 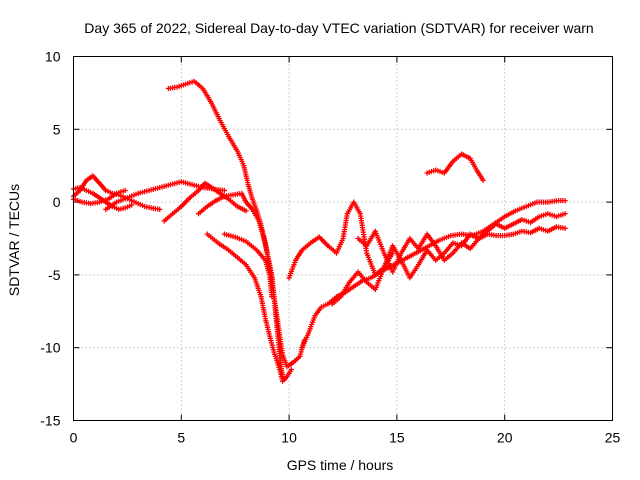 I want to click on y-tick-label: -5, so click(x=54, y=275).